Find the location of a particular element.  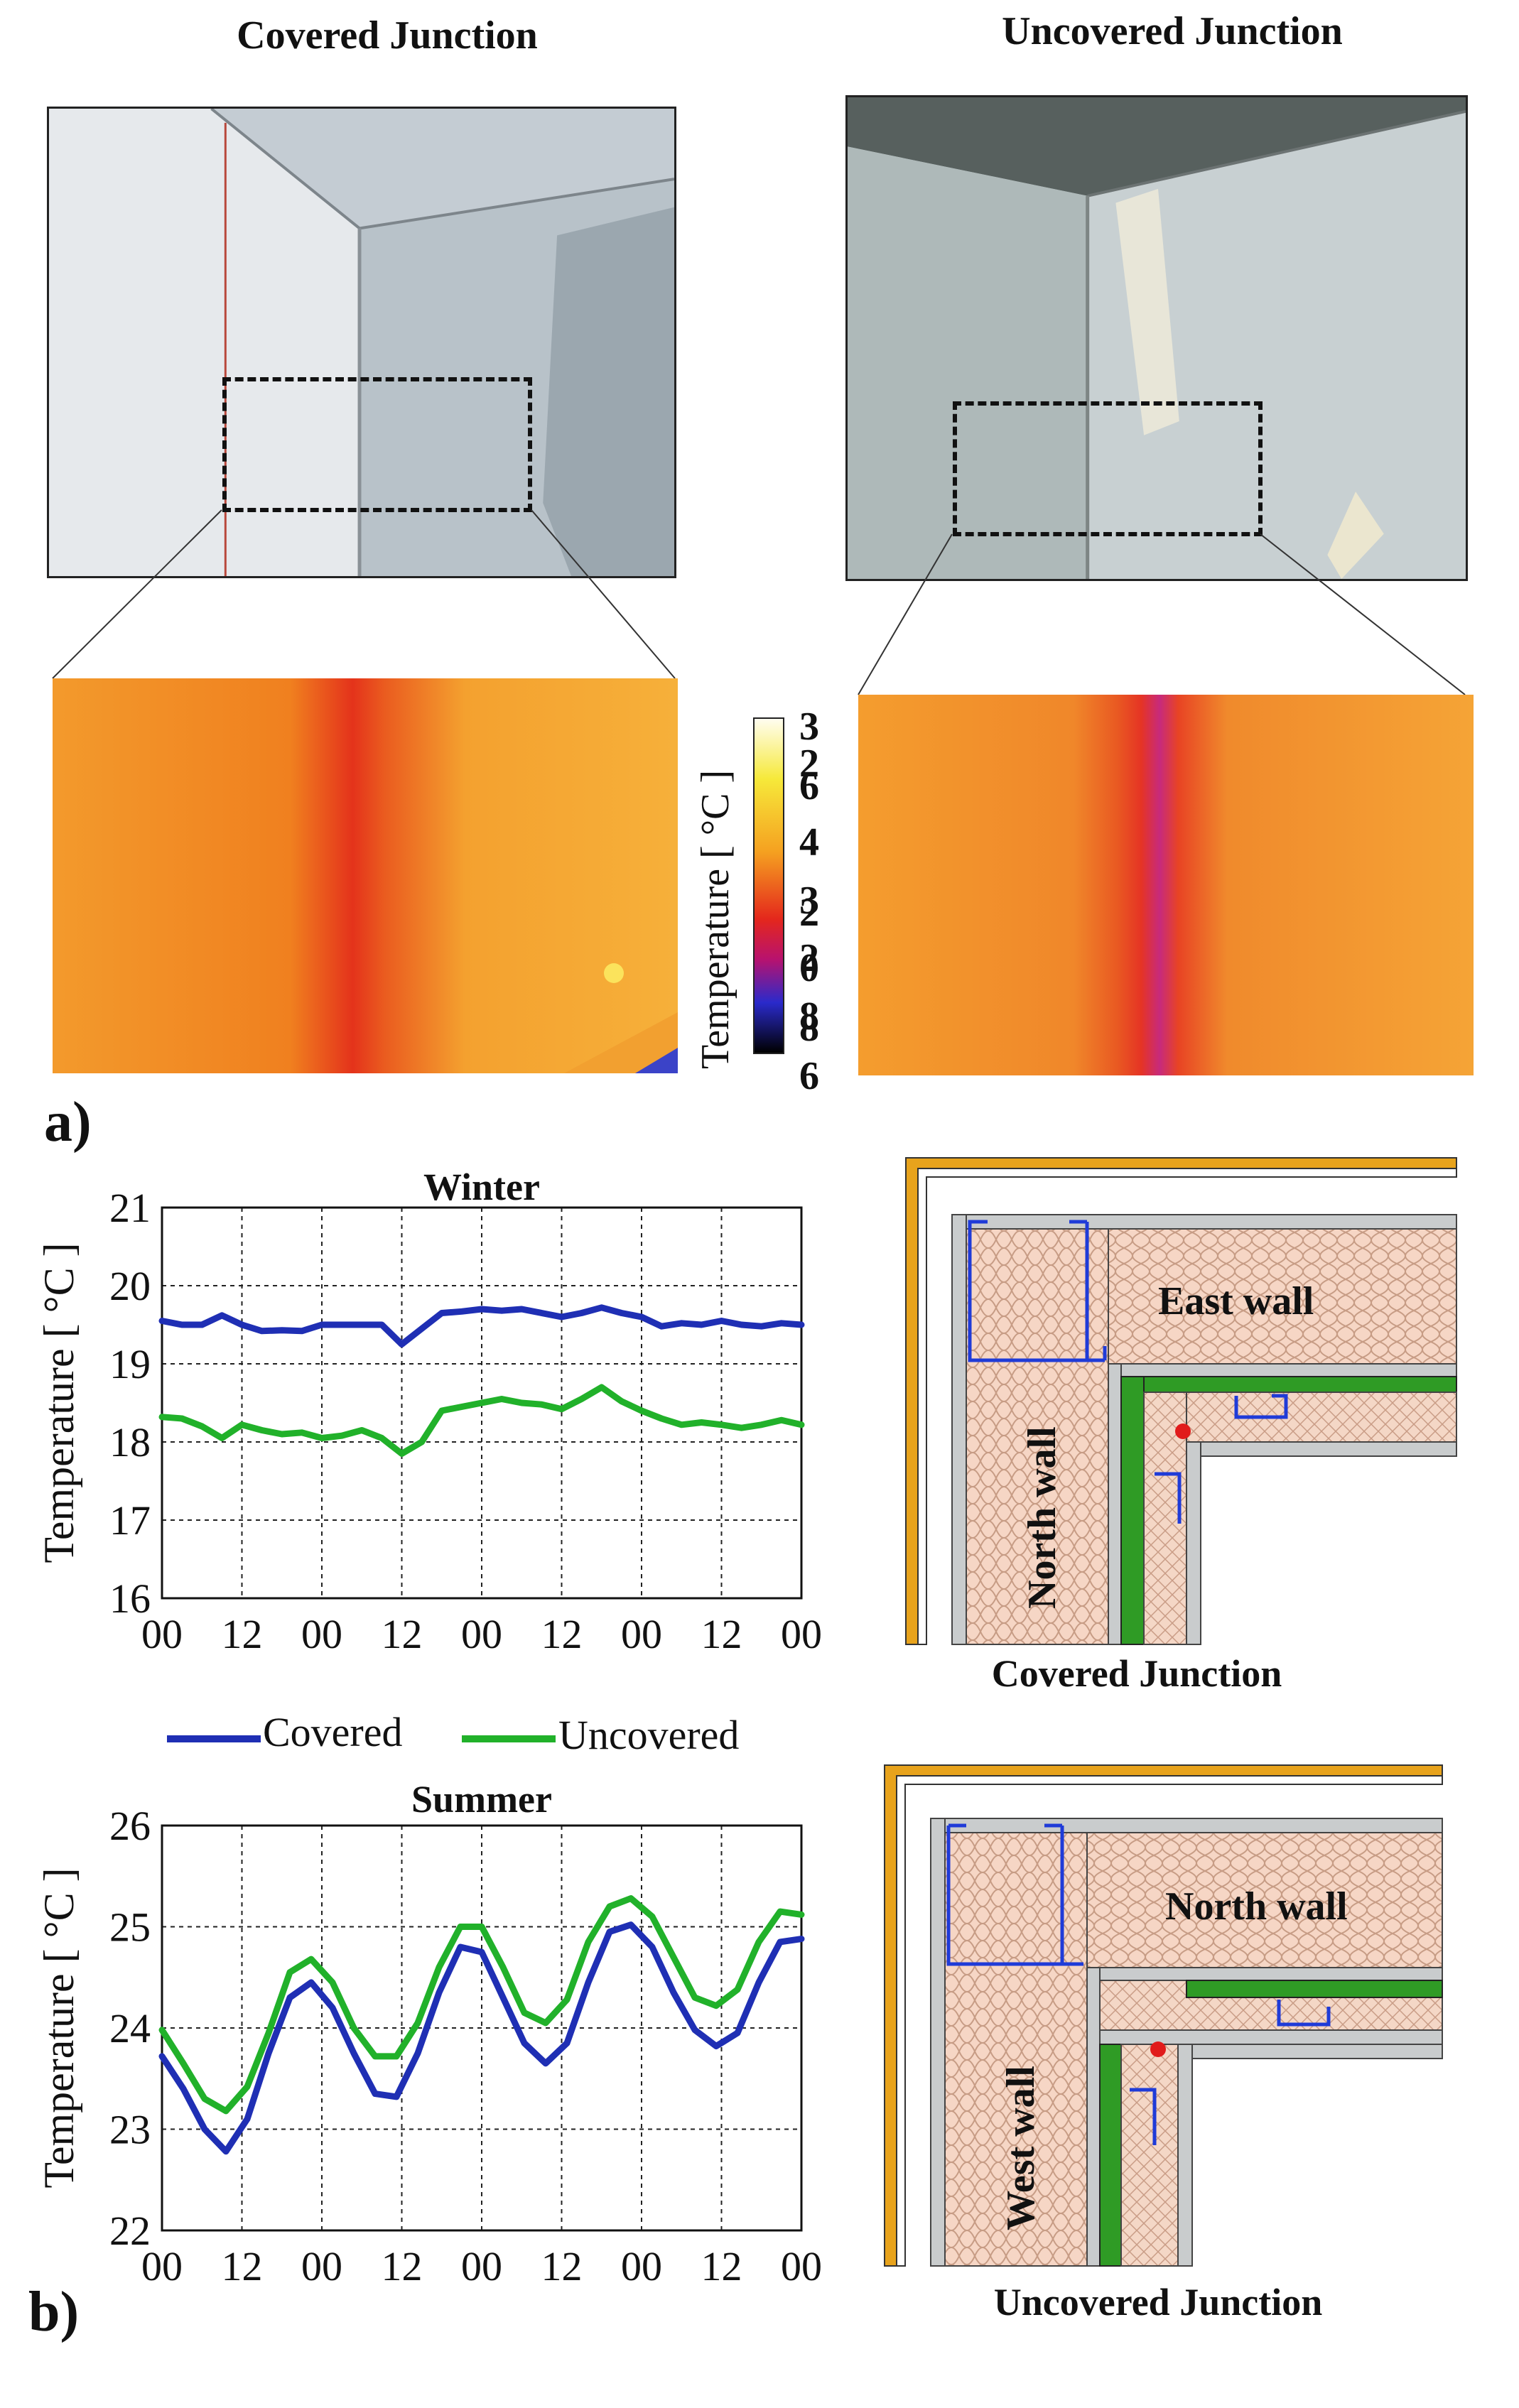

panel-a-label: a) is located at coordinates (68, 1123).